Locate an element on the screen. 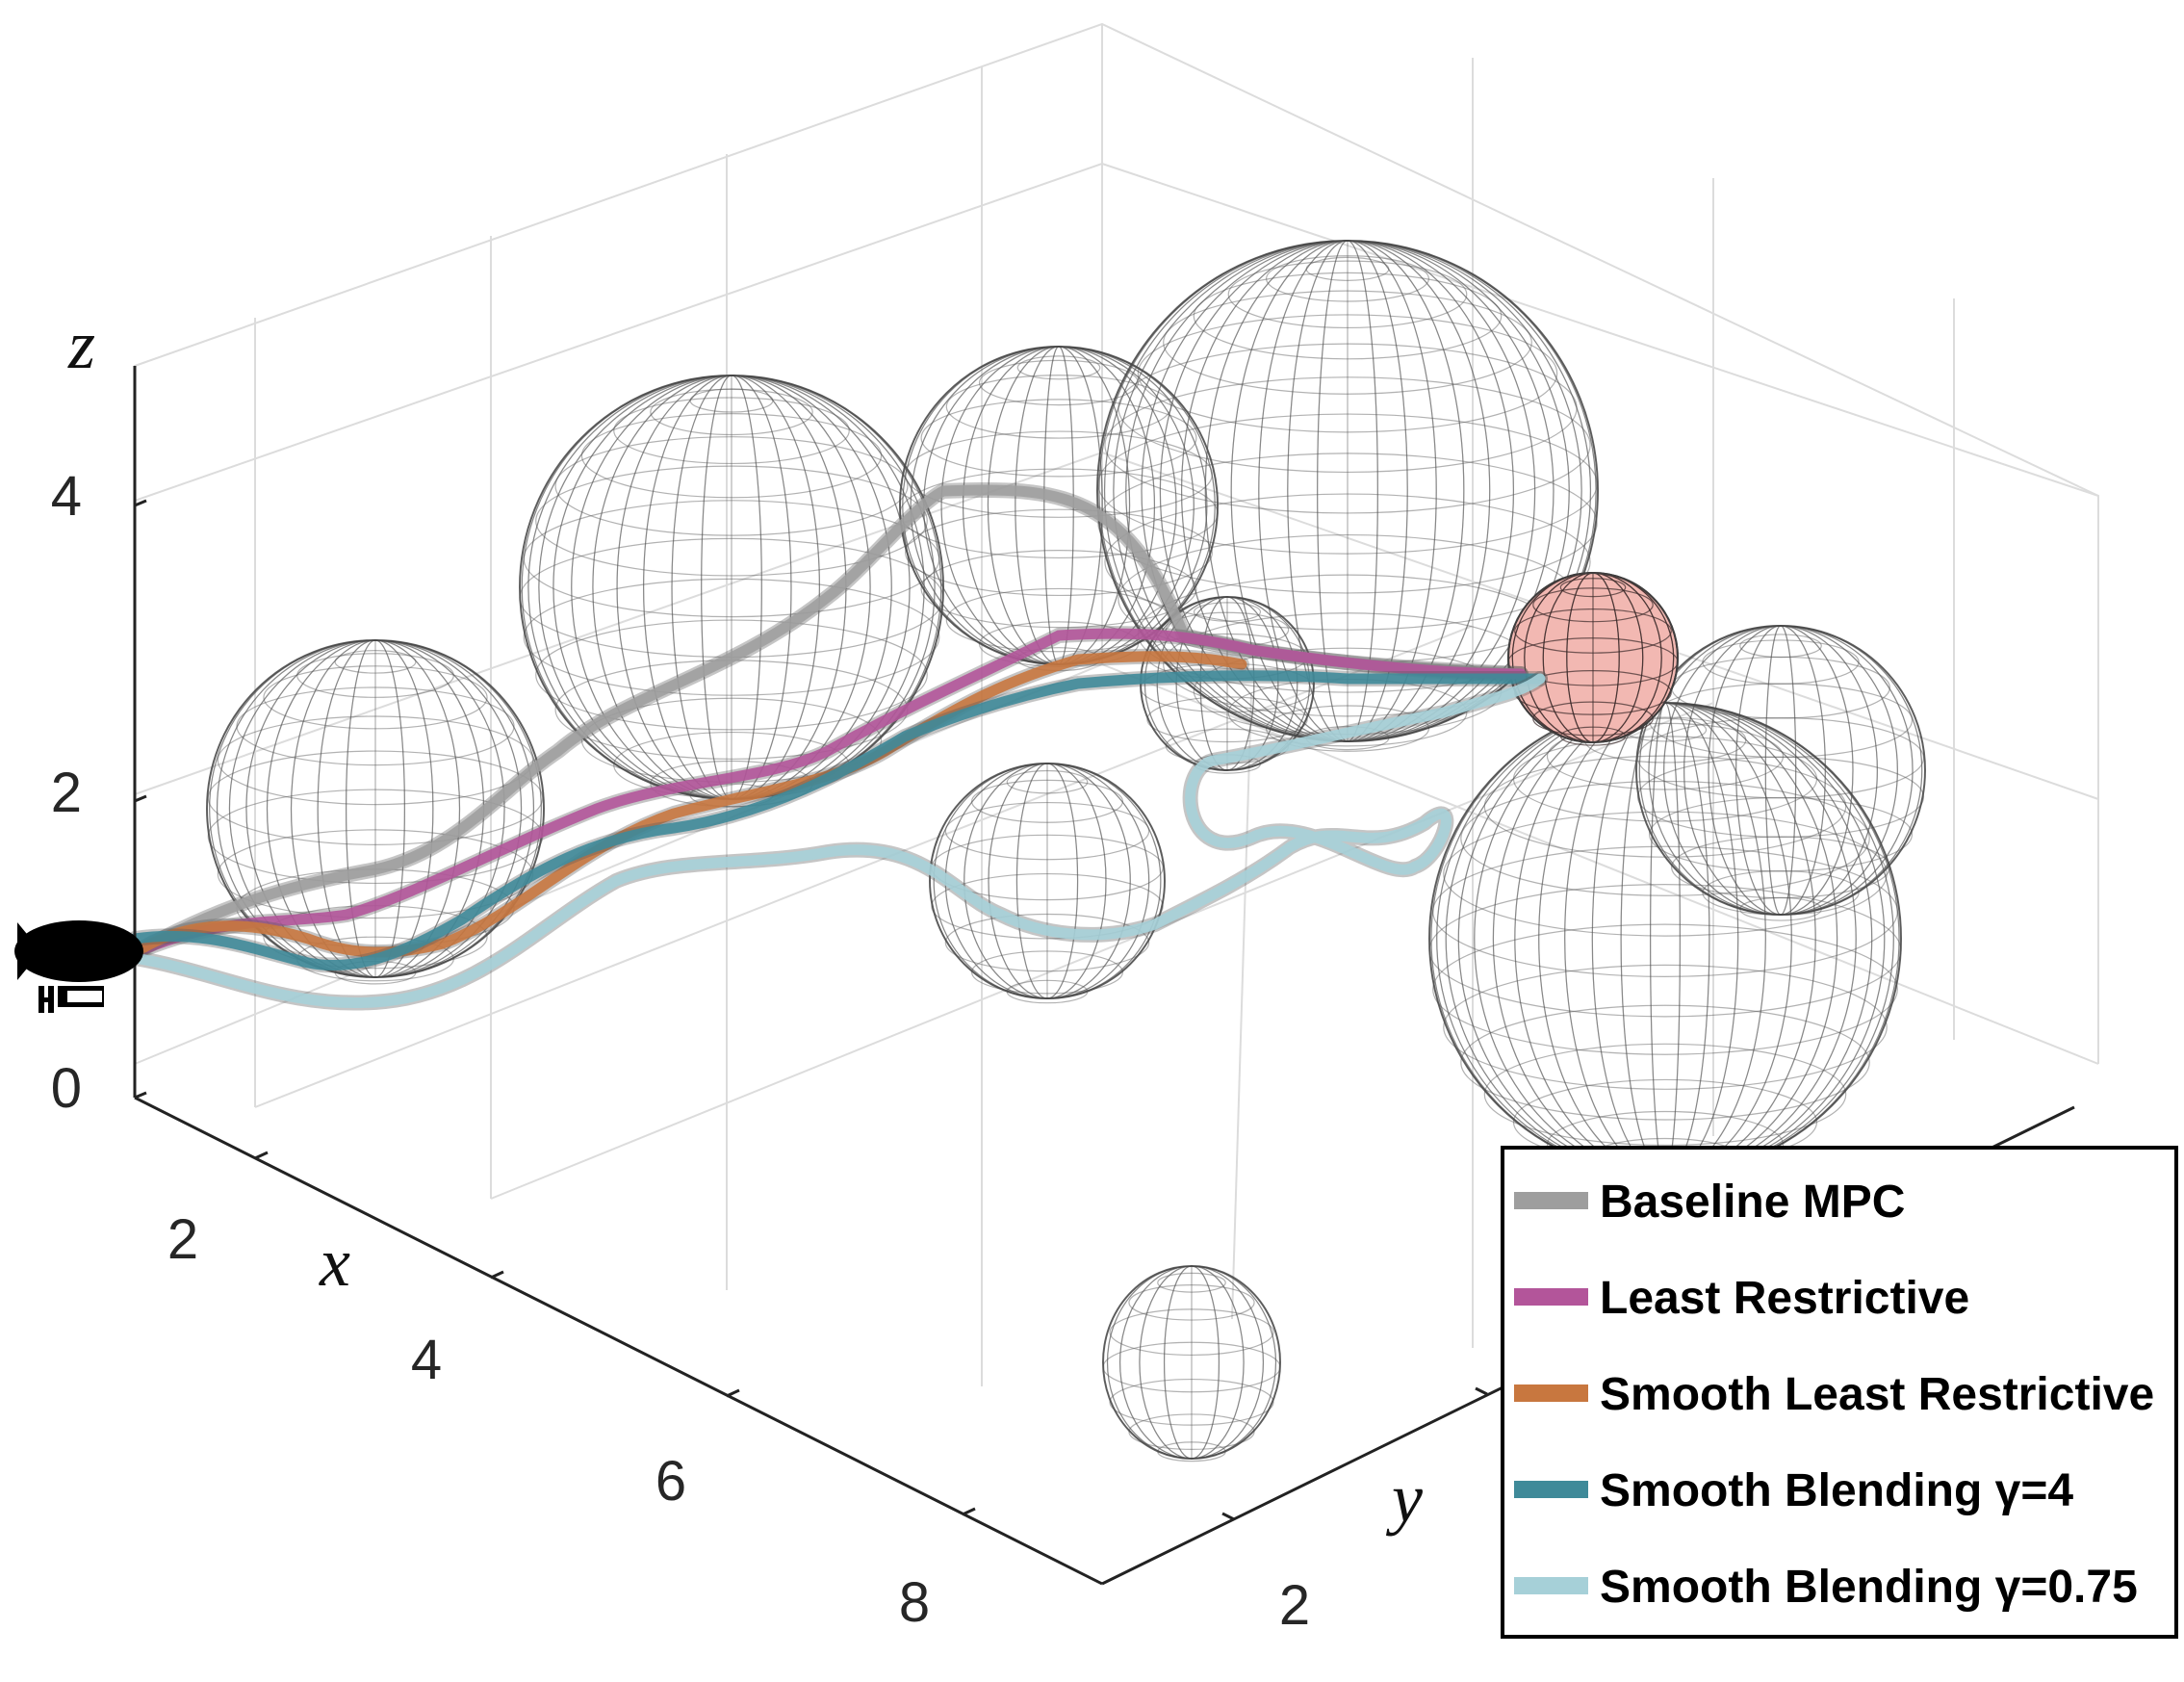 This screenshot has height=1682, width=2184. x-tick-label: 6 is located at coordinates (671, 1481).